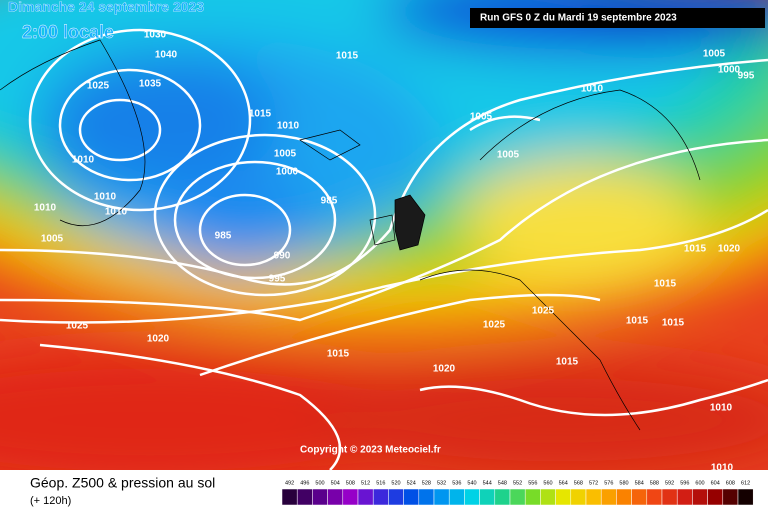 The width and height of the screenshot is (768, 517). Describe the element at coordinates (715, 483) in the screenshot. I see `colorbar-label: 604` at that location.